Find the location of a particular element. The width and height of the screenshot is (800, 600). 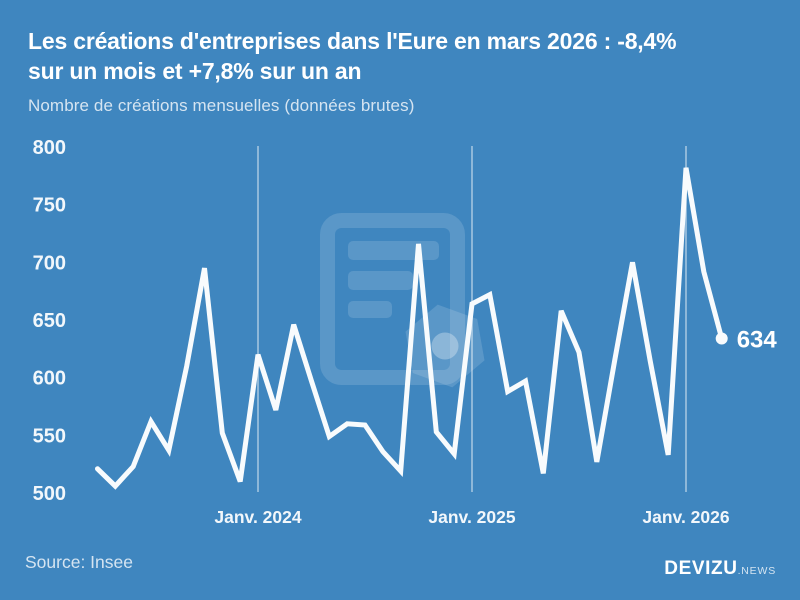

x-tick-label: Janv. 2026 is located at coordinates (686, 517).